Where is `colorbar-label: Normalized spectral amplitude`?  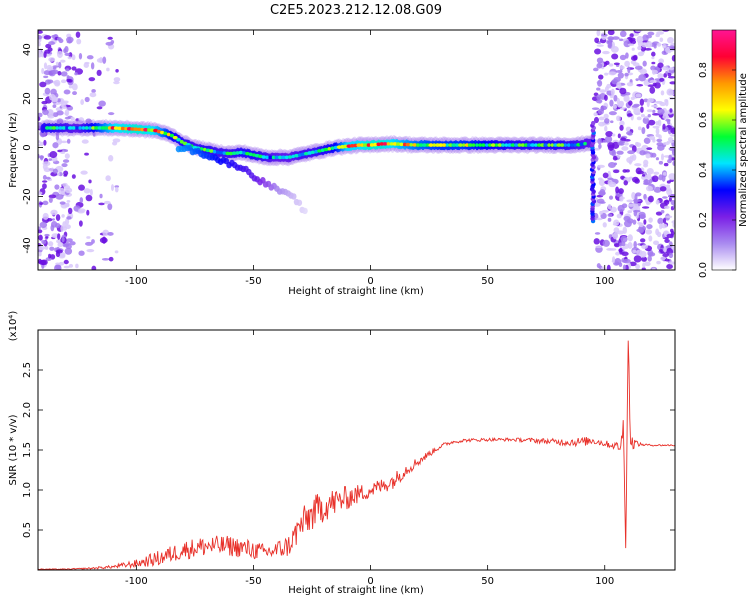 colorbar-label: Normalized spectral amplitude is located at coordinates (743, 150).